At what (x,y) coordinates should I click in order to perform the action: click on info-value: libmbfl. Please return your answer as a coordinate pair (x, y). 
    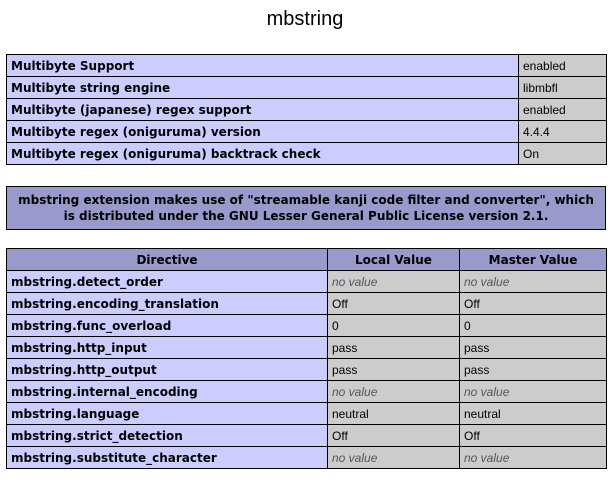
    Looking at the image, I should click on (562, 87).